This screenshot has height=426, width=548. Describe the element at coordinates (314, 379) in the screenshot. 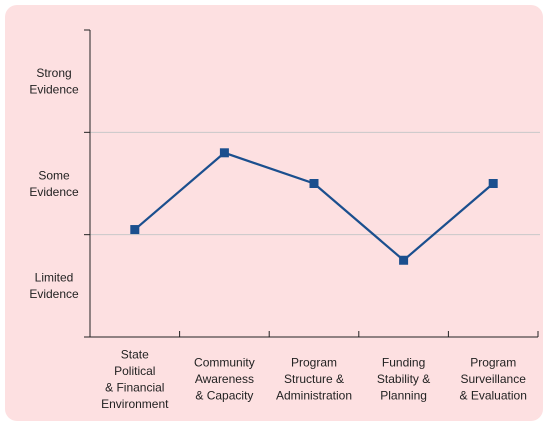

I see `x-tick-label: Program Structure & Administration` at that location.